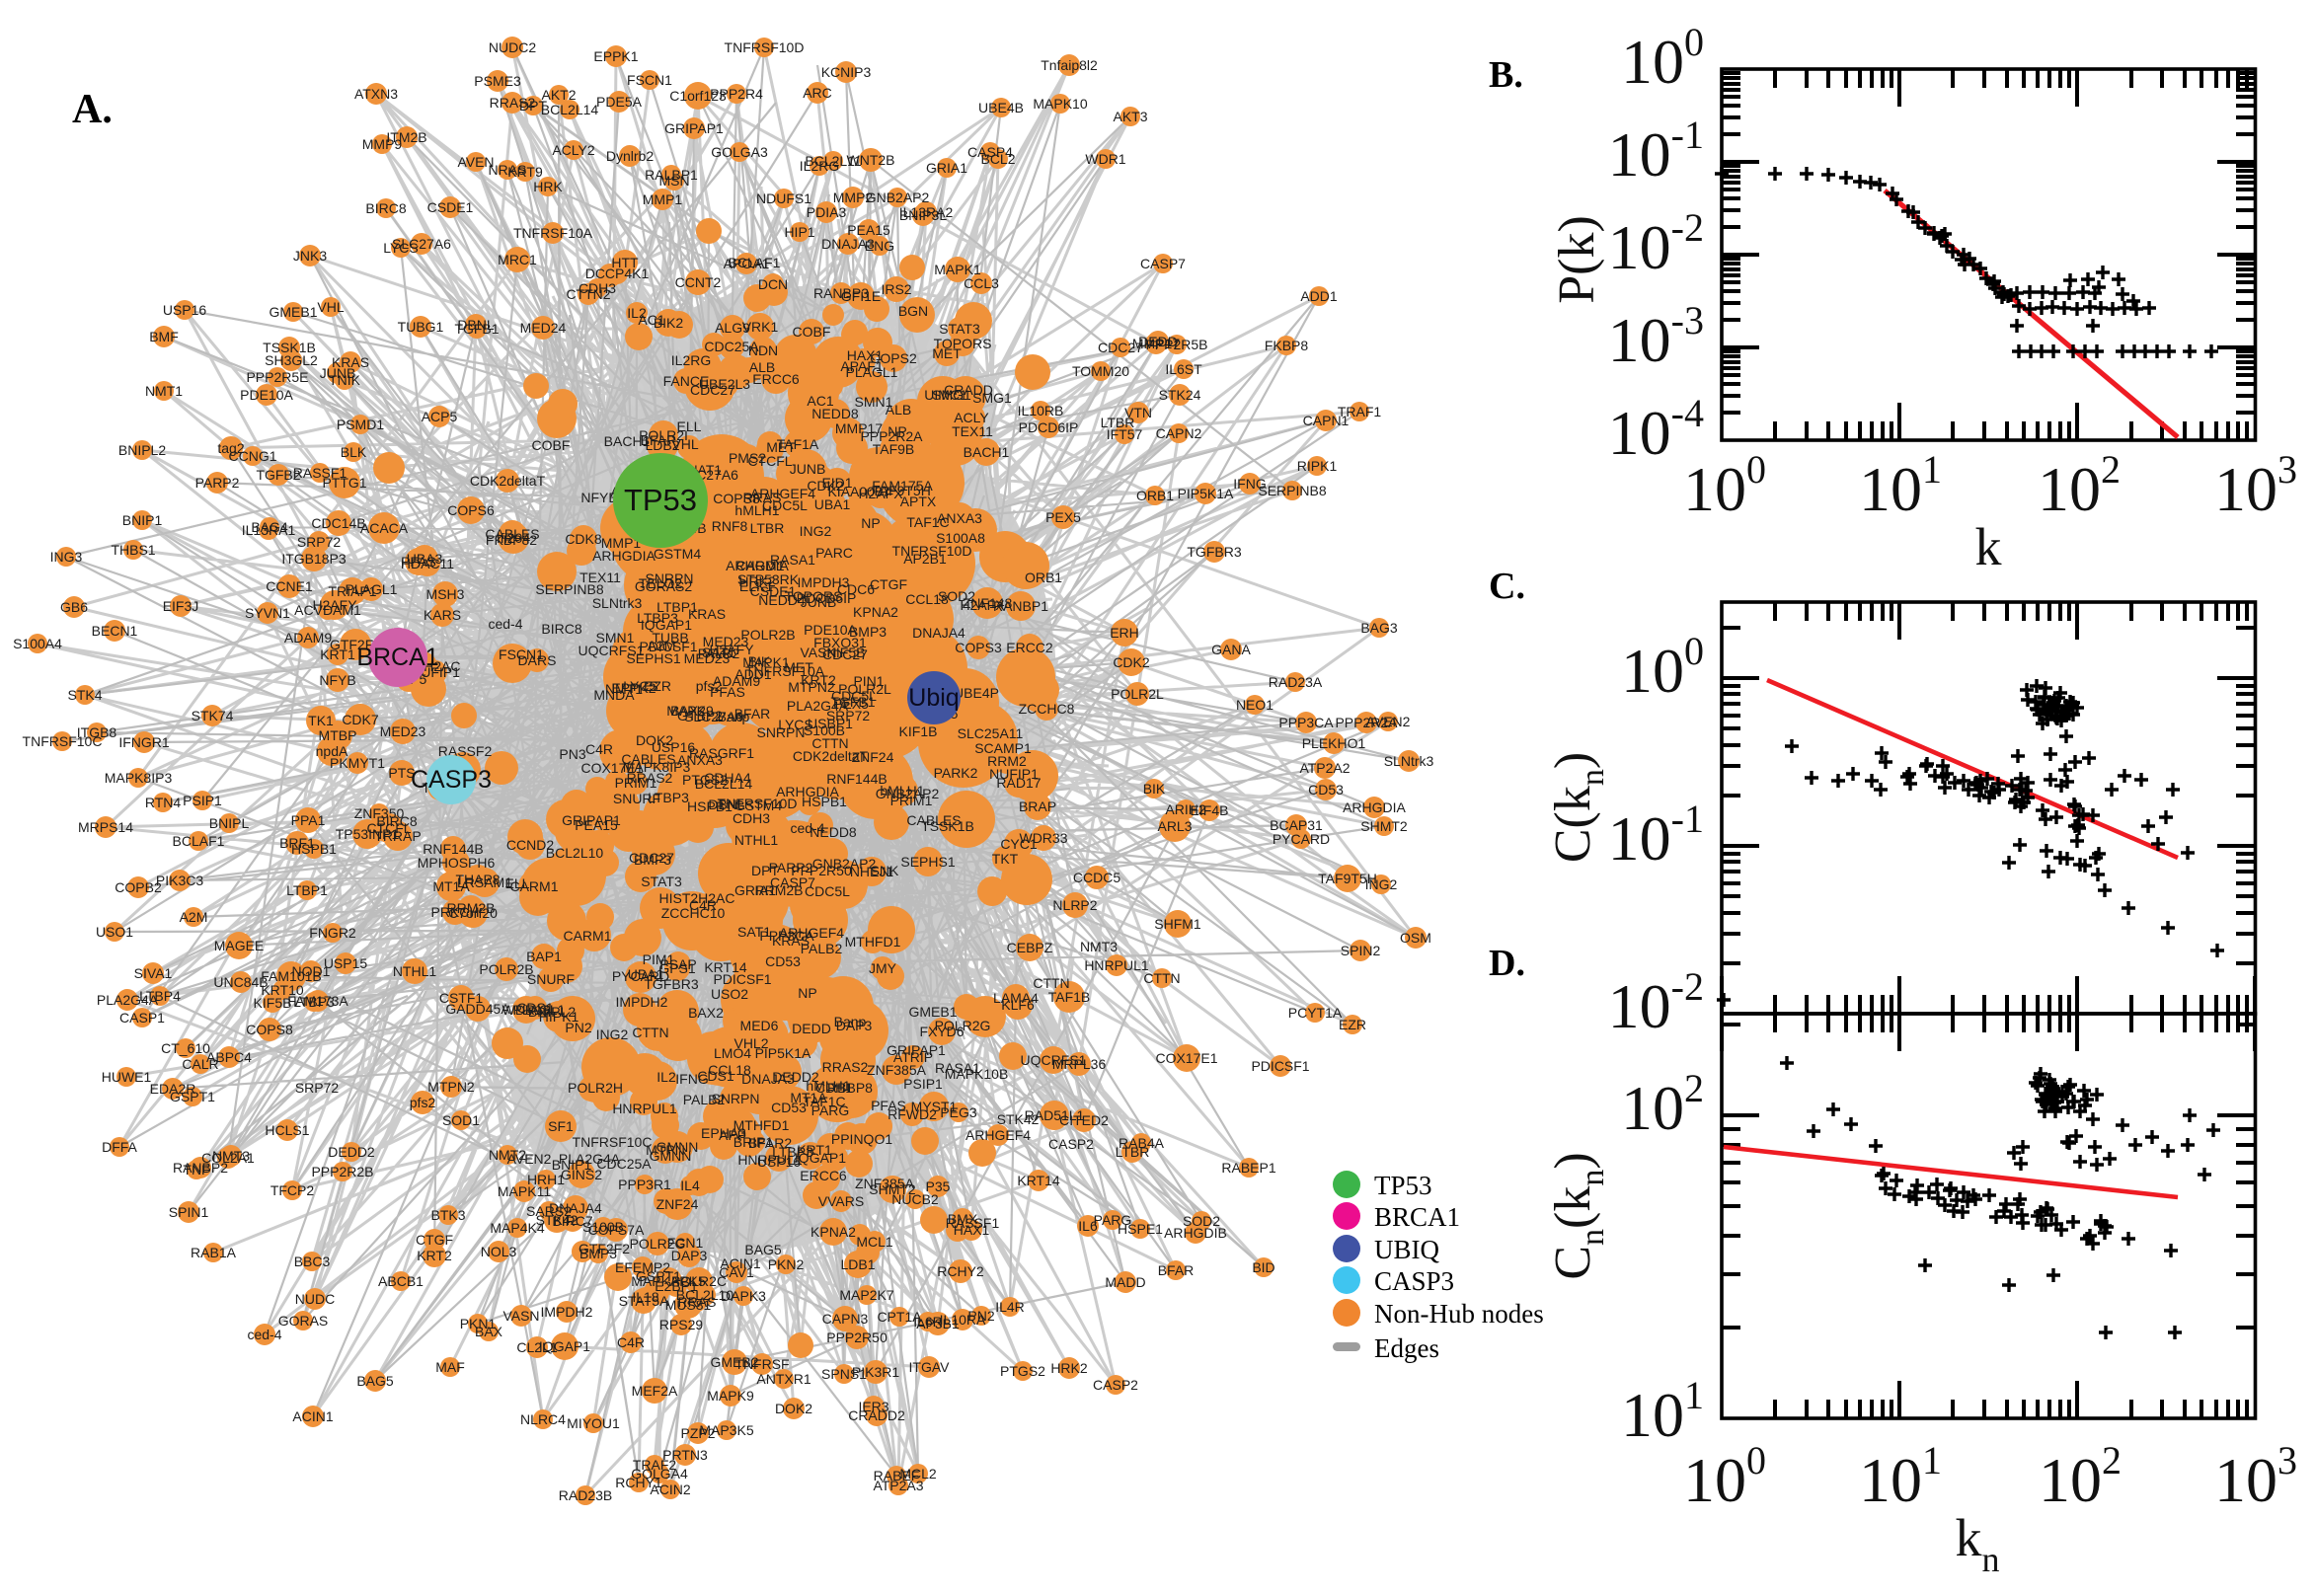 This screenshot has height=1596, width=2316. What do you see at coordinates (829, 743) in the screenshot?
I see `svg-text: CTTN` at bounding box center [829, 743].